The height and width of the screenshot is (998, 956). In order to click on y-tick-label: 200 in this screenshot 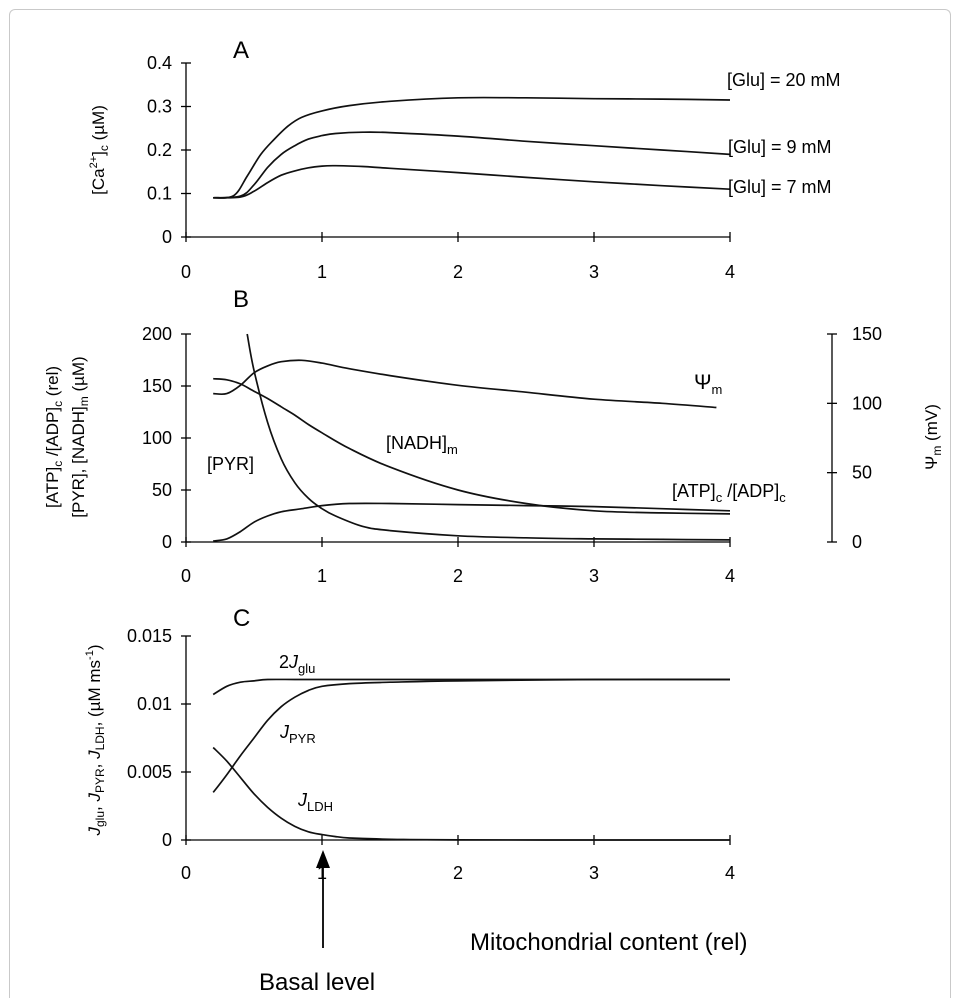, I will do `click(157, 334)`.